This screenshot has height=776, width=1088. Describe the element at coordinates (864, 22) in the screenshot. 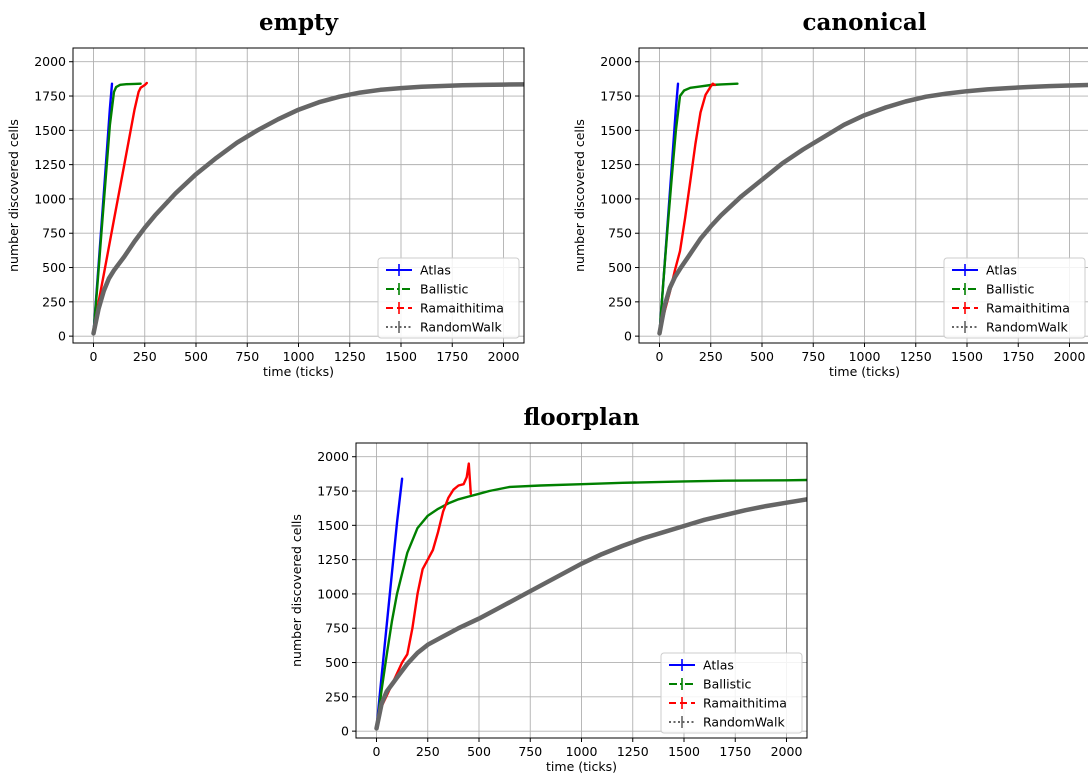

I see `chart-title: canonical` at that location.